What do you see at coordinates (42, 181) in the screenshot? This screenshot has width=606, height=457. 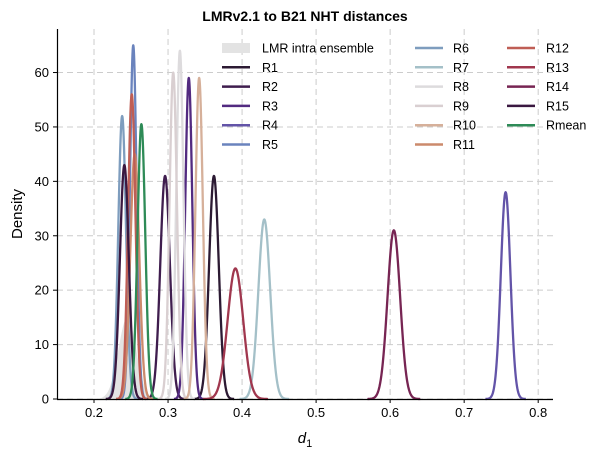 I see `y-tick-label: 40` at bounding box center [42, 181].